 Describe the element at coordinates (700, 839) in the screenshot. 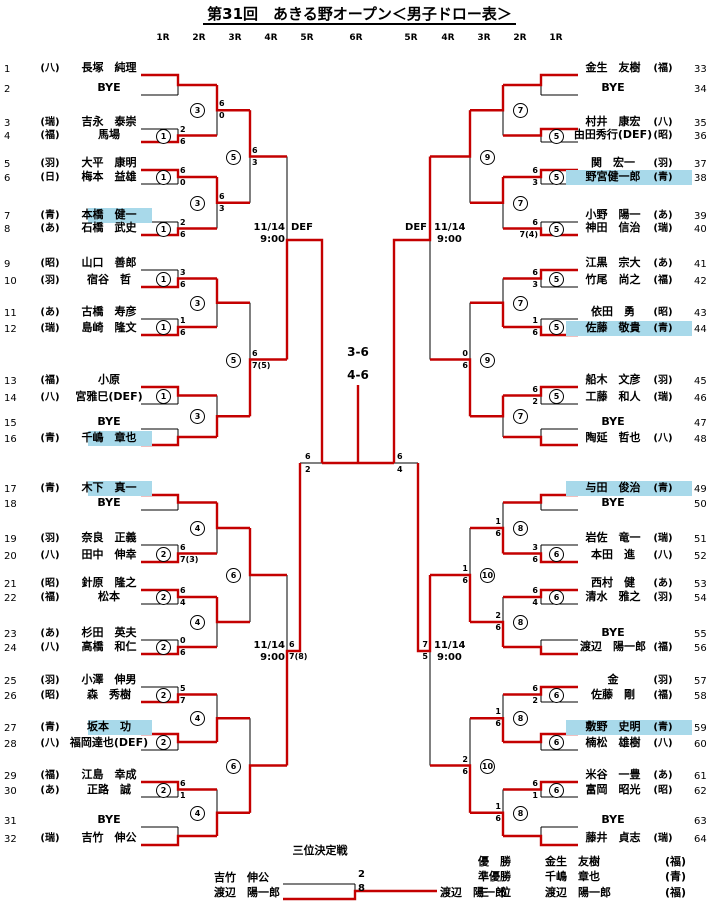

I see `entry-number: 64` at that location.